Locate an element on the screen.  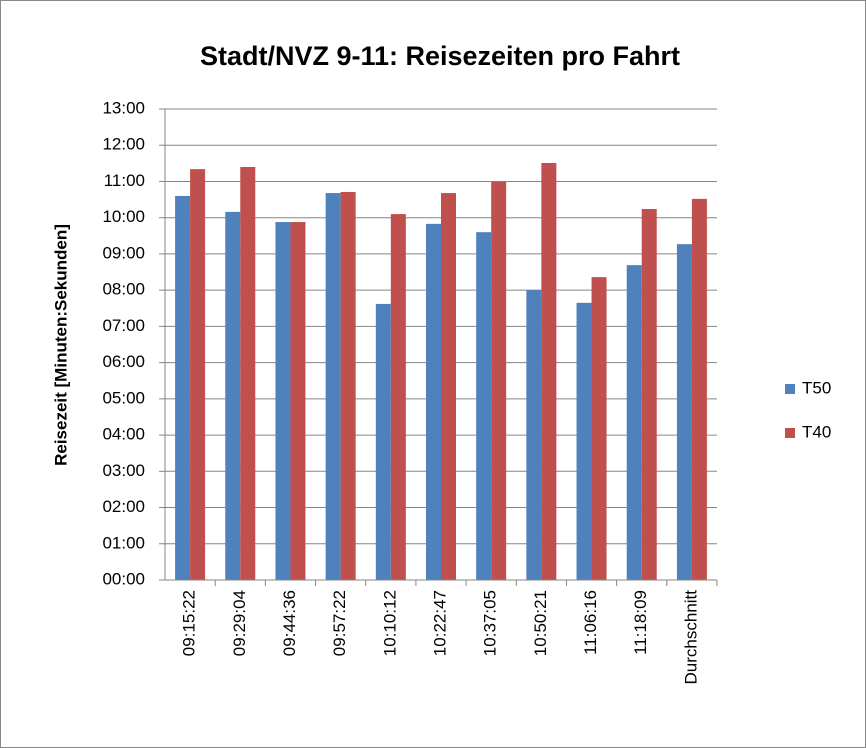
y-tick-label: 08:00 is located at coordinates (123, 289).